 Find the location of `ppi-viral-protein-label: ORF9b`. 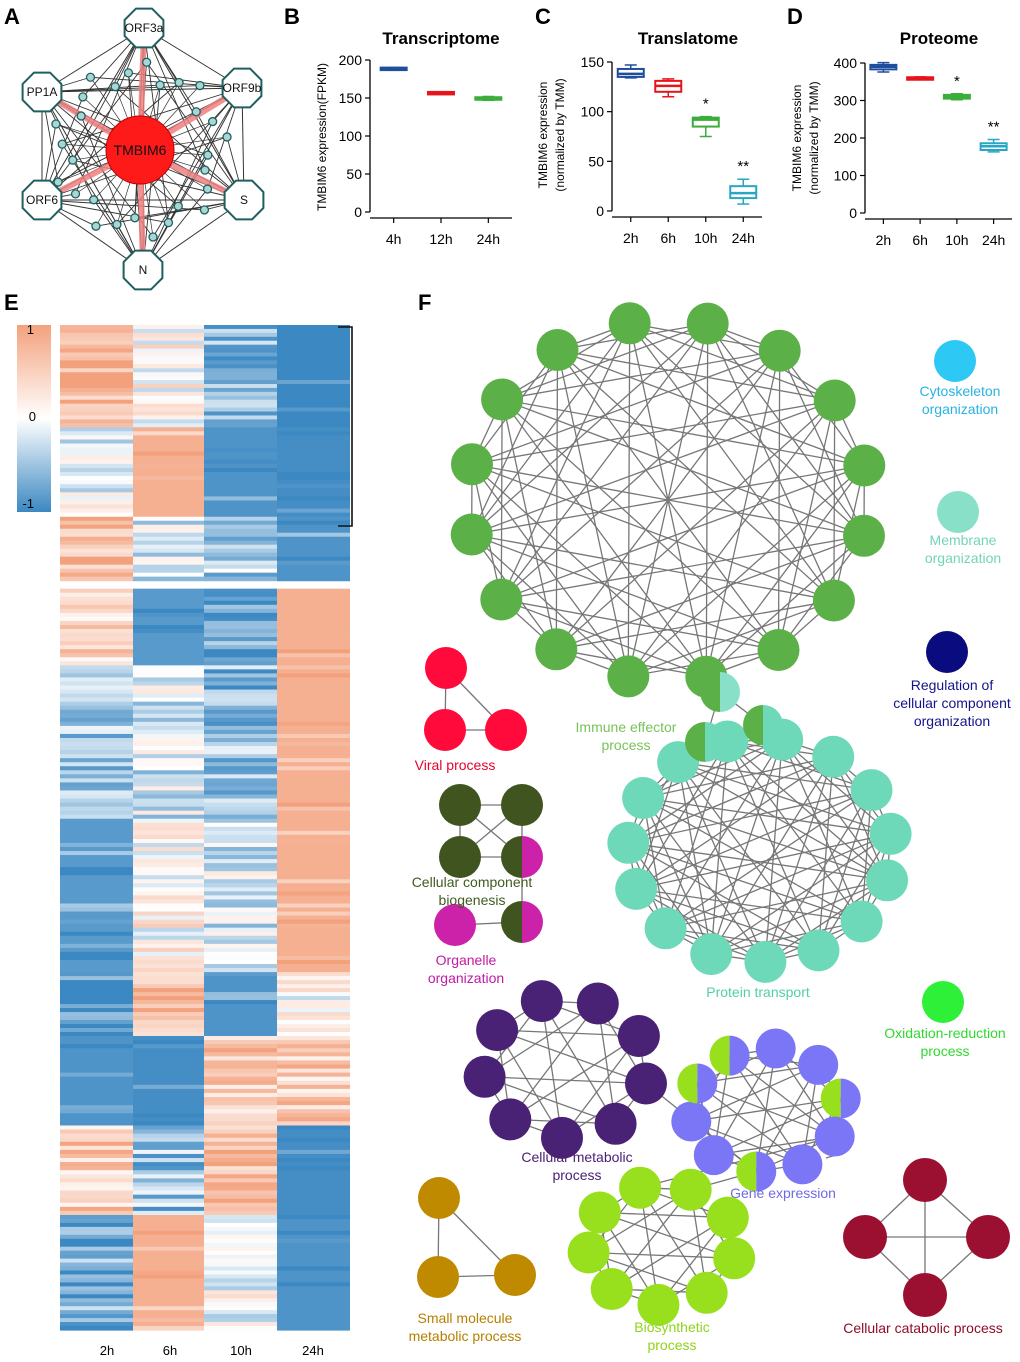

ppi-viral-protein-label: ORF9b is located at coordinates (242, 88).